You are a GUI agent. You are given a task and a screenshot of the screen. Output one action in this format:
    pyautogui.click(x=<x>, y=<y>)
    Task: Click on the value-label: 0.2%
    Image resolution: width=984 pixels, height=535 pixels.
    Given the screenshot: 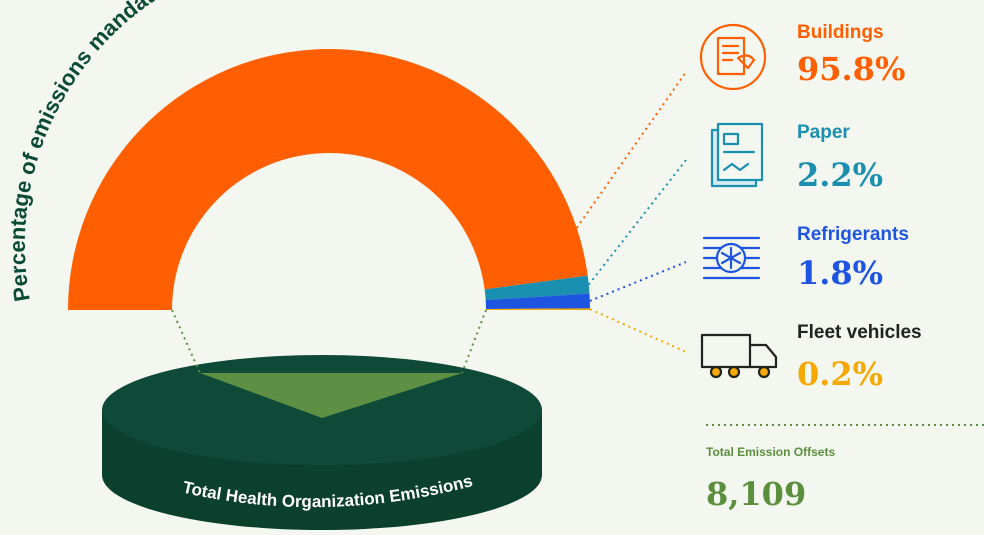 What is the action you would take?
    pyautogui.click(x=840, y=374)
    